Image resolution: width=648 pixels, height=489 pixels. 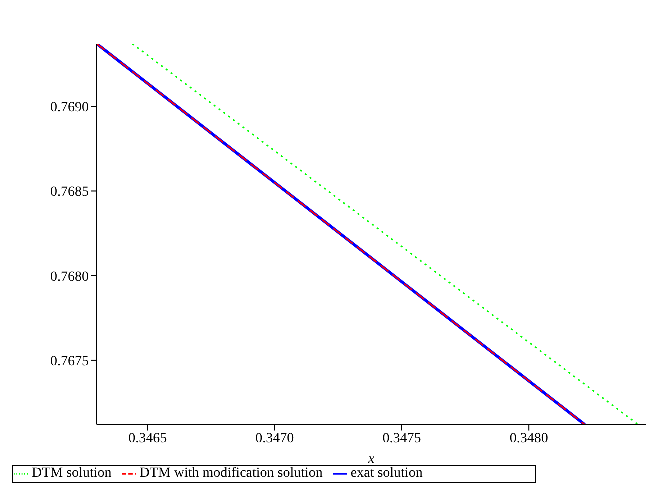 I want to click on x-tick-label: 0.3475, so click(x=402, y=439).